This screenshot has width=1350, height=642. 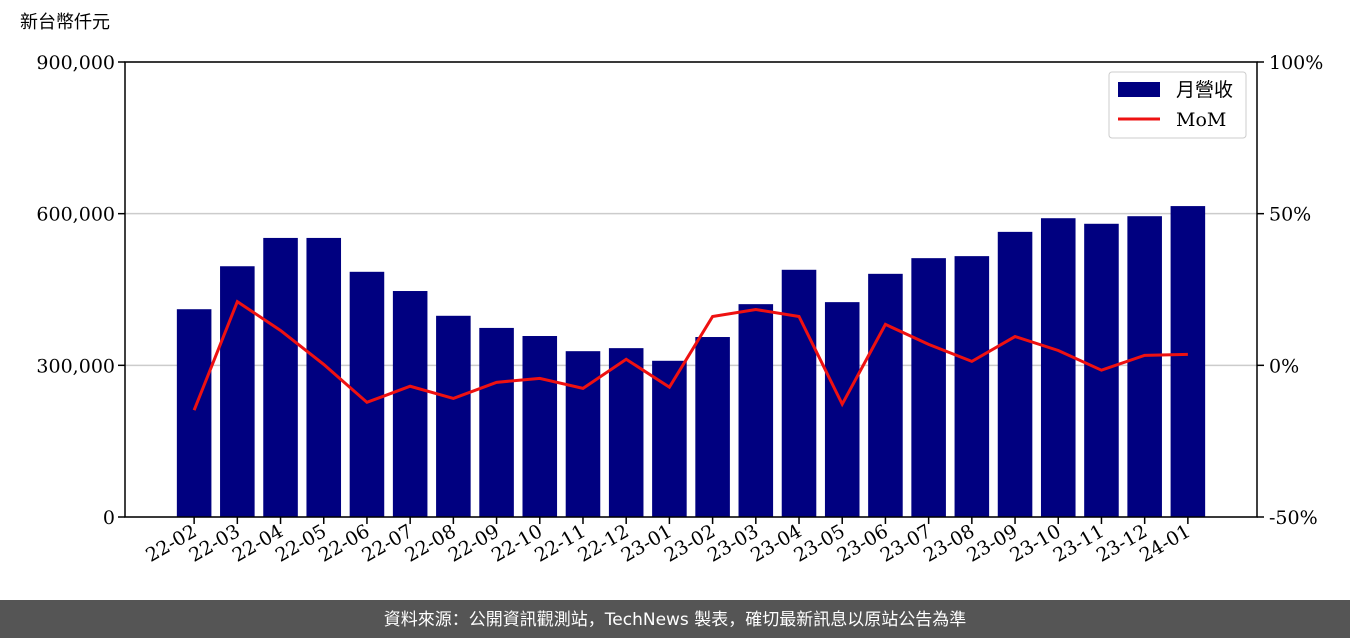 I want to click on y-tick-label: 300,000, so click(x=75, y=366).